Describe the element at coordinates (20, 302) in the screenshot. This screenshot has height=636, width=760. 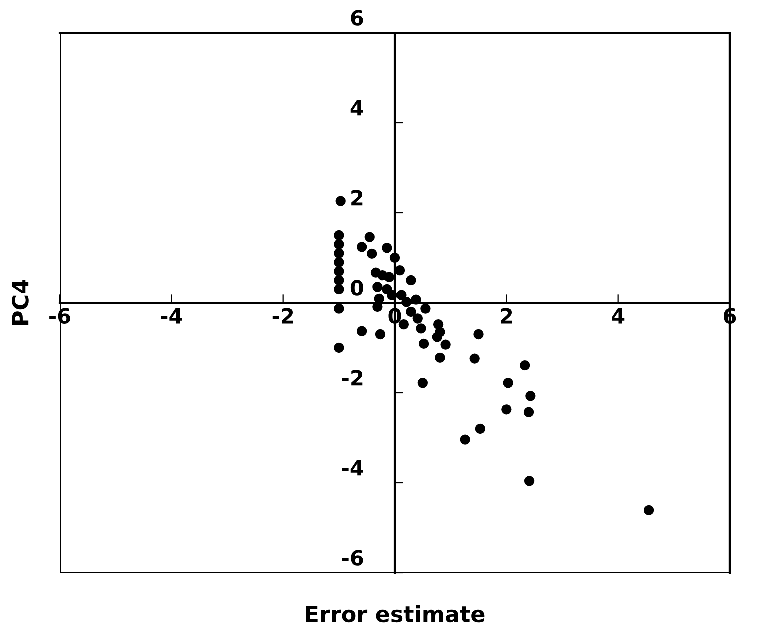
I see `y-axis-title: PC4` at that location.